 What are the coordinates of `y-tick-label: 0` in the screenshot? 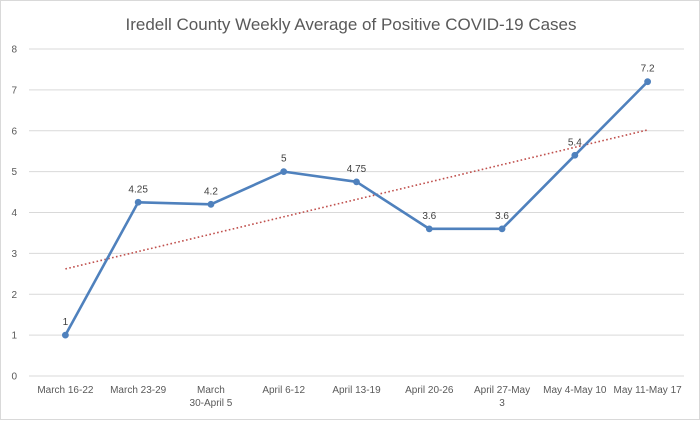 It's located at (14, 377).